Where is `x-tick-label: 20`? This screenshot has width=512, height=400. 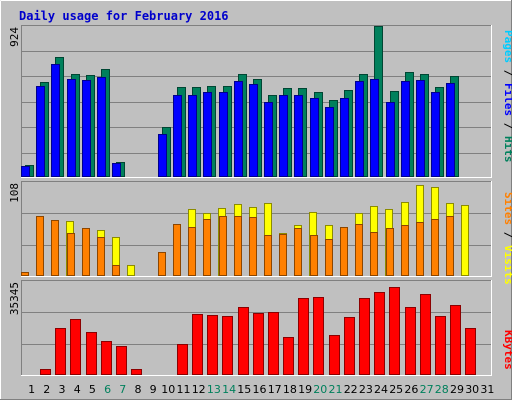 x-tick-label: 20 is located at coordinates (320, 389).